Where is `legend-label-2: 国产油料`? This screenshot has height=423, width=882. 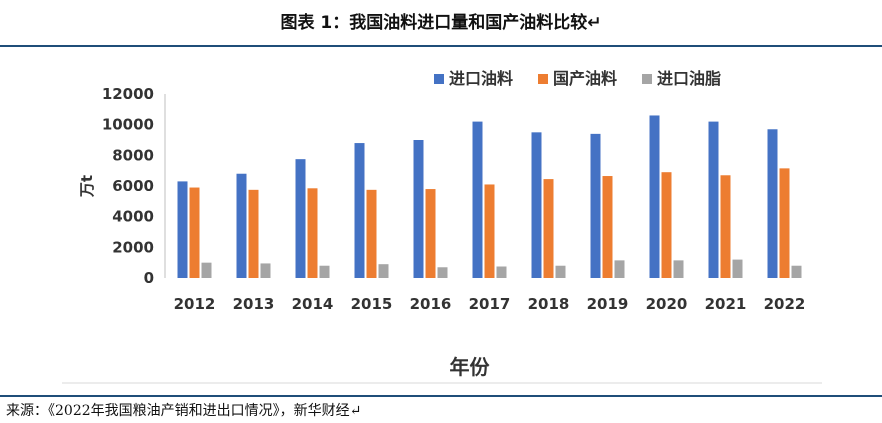 legend-label-2: 国产油料 is located at coordinates (585, 78).